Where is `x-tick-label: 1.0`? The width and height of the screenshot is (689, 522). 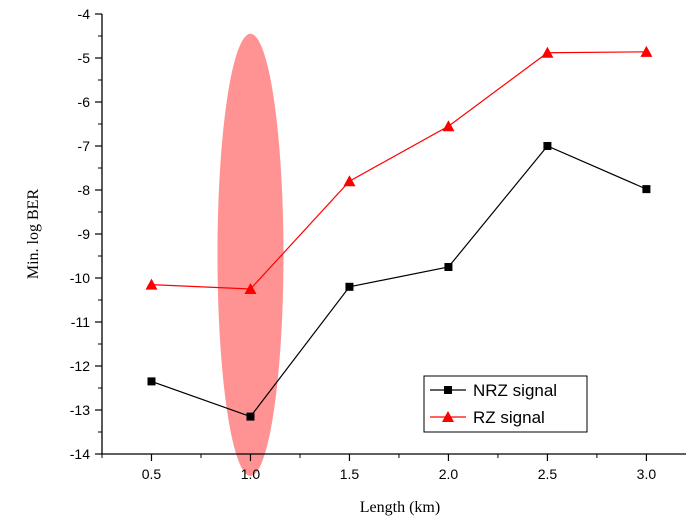
x-tick-label: 1.0 is located at coordinates (251, 474).